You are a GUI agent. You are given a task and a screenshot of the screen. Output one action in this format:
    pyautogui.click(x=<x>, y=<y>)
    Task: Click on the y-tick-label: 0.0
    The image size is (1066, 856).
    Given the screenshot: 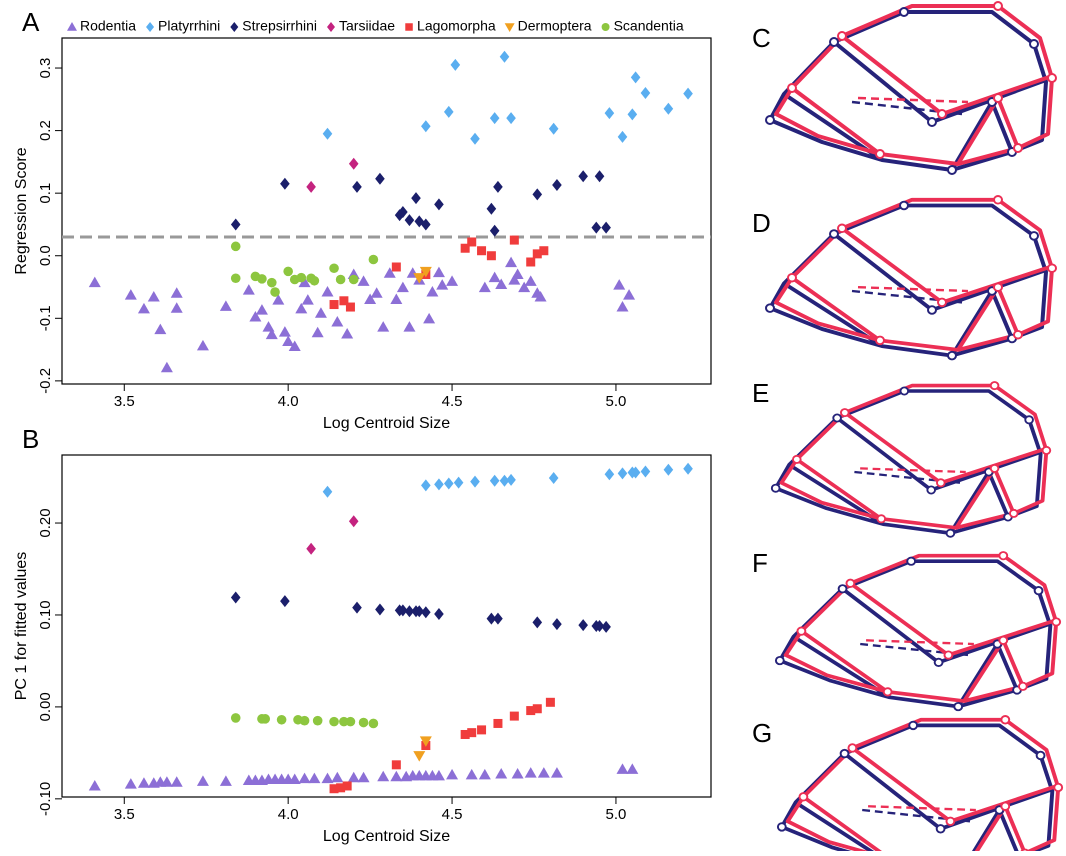 What is the action you would take?
    pyautogui.click(x=45, y=255)
    